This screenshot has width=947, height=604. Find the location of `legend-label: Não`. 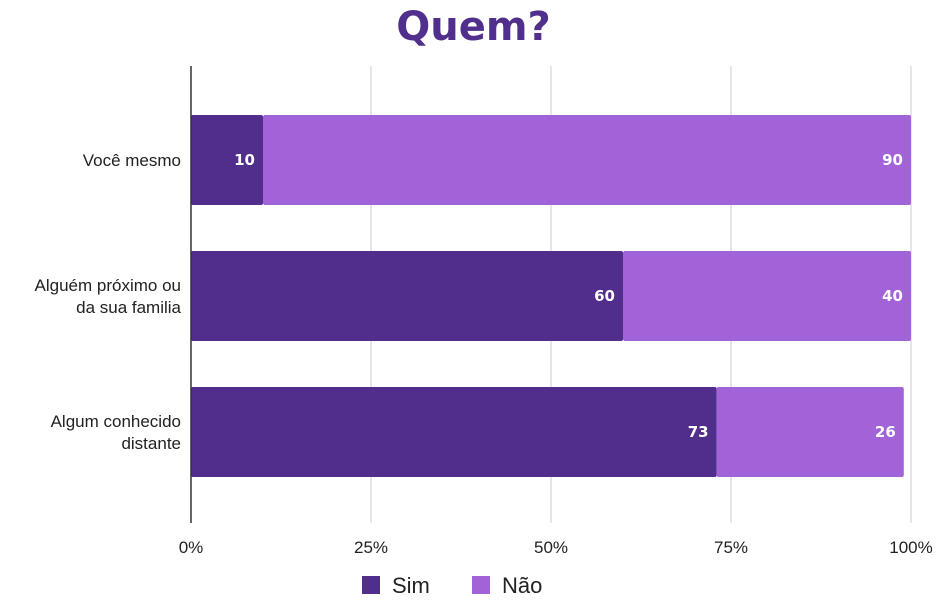

legend-label: Não is located at coordinates (522, 585).